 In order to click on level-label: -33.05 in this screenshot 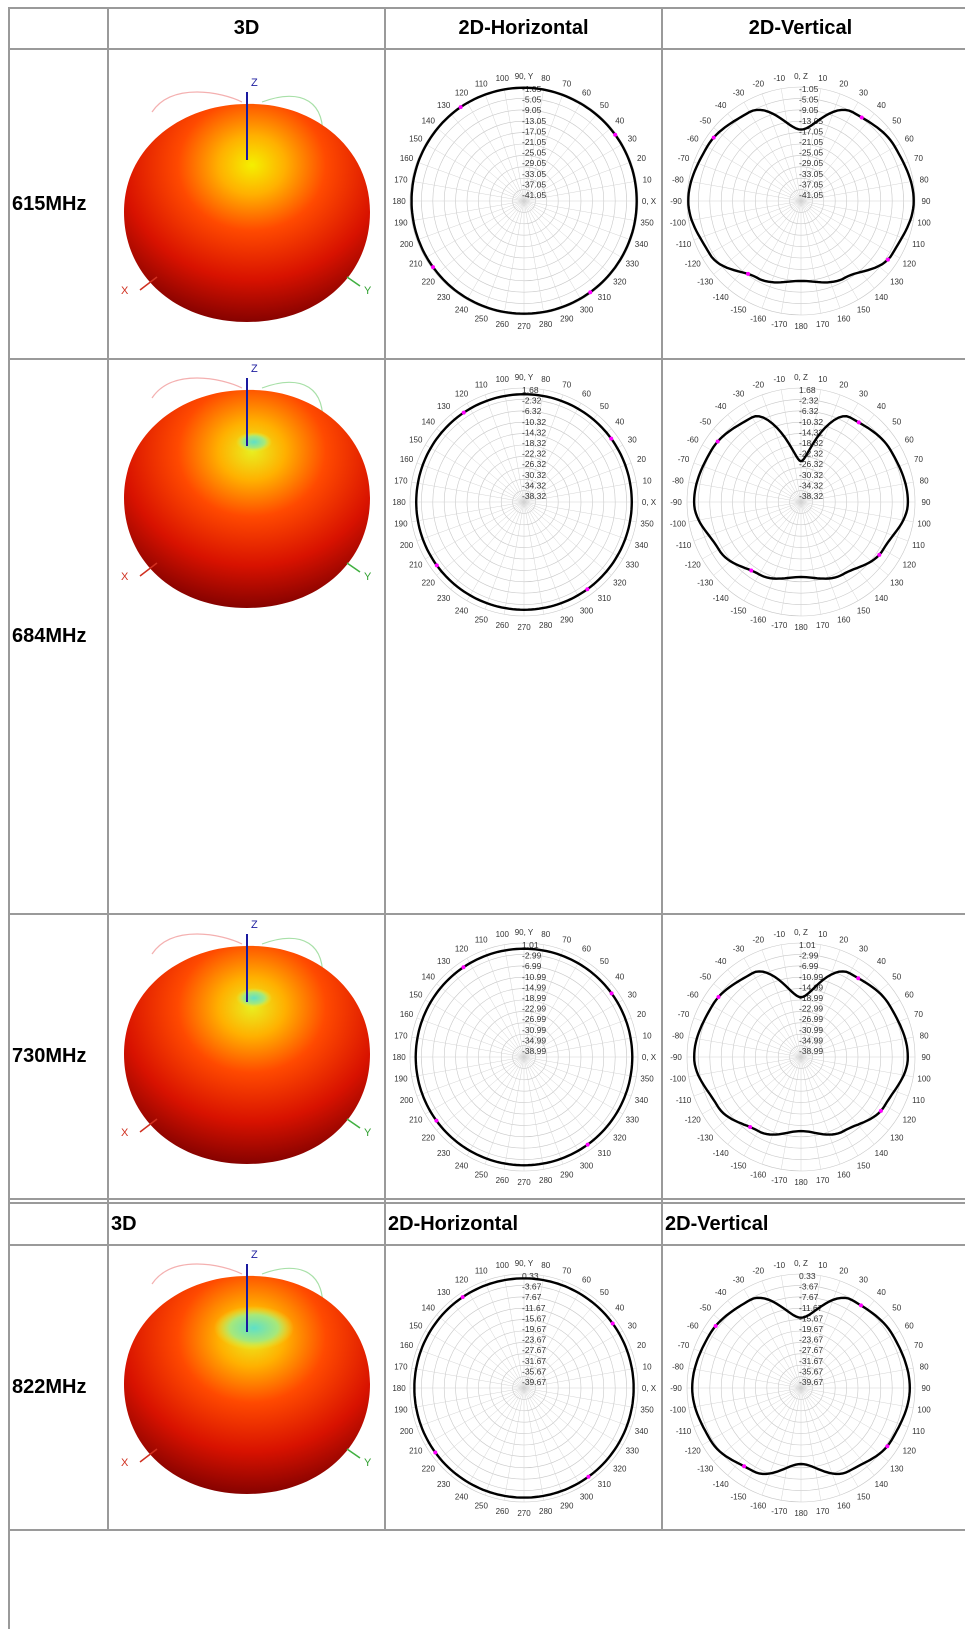, I will do `click(534, 174)`.